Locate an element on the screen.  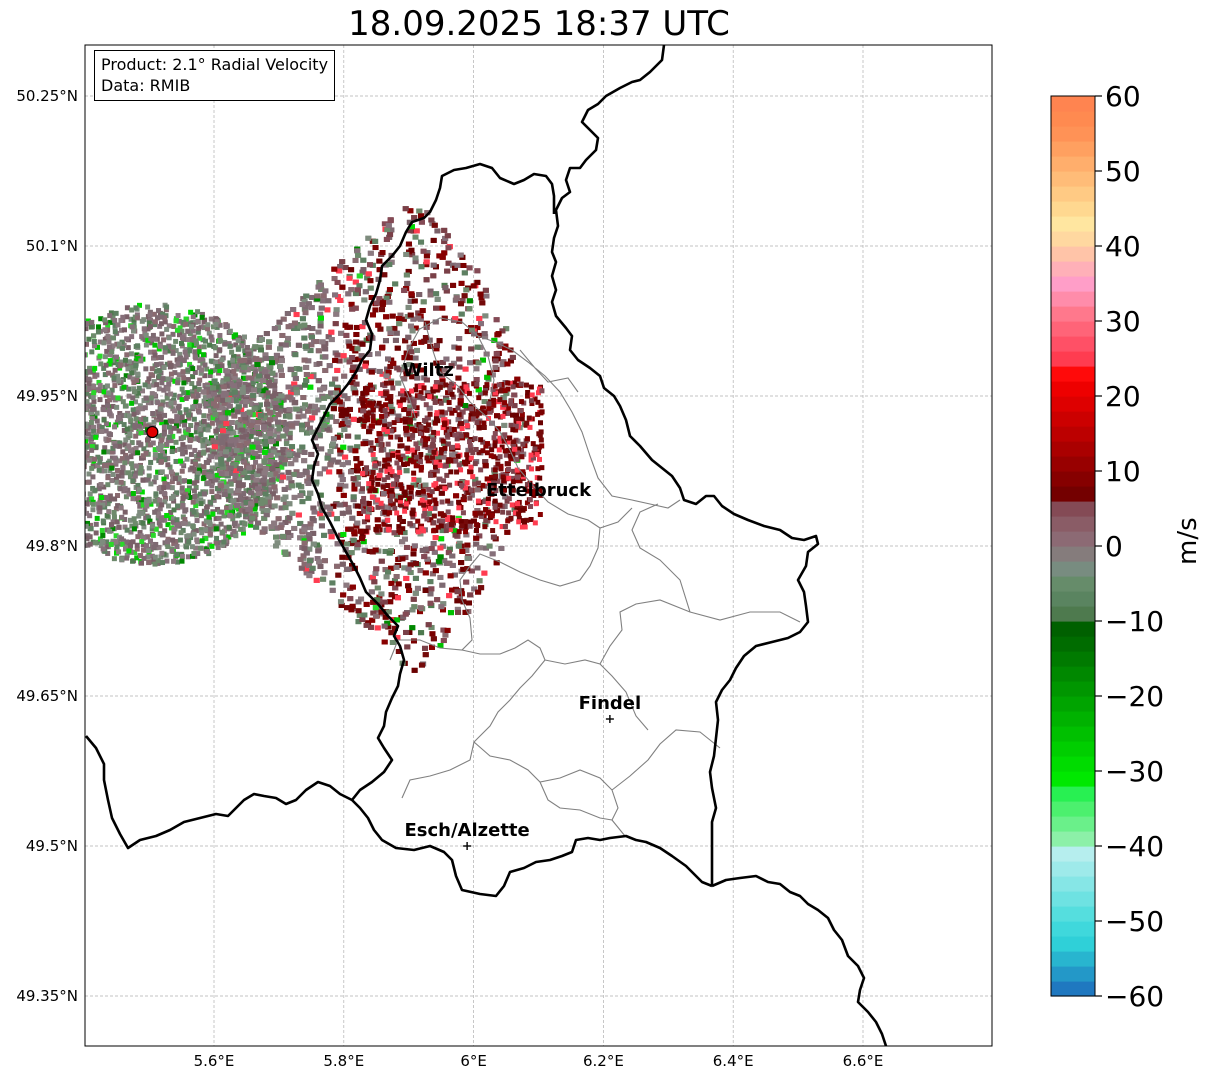
colorbar-tick-label: 50 is located at coordinates (1123, 171).